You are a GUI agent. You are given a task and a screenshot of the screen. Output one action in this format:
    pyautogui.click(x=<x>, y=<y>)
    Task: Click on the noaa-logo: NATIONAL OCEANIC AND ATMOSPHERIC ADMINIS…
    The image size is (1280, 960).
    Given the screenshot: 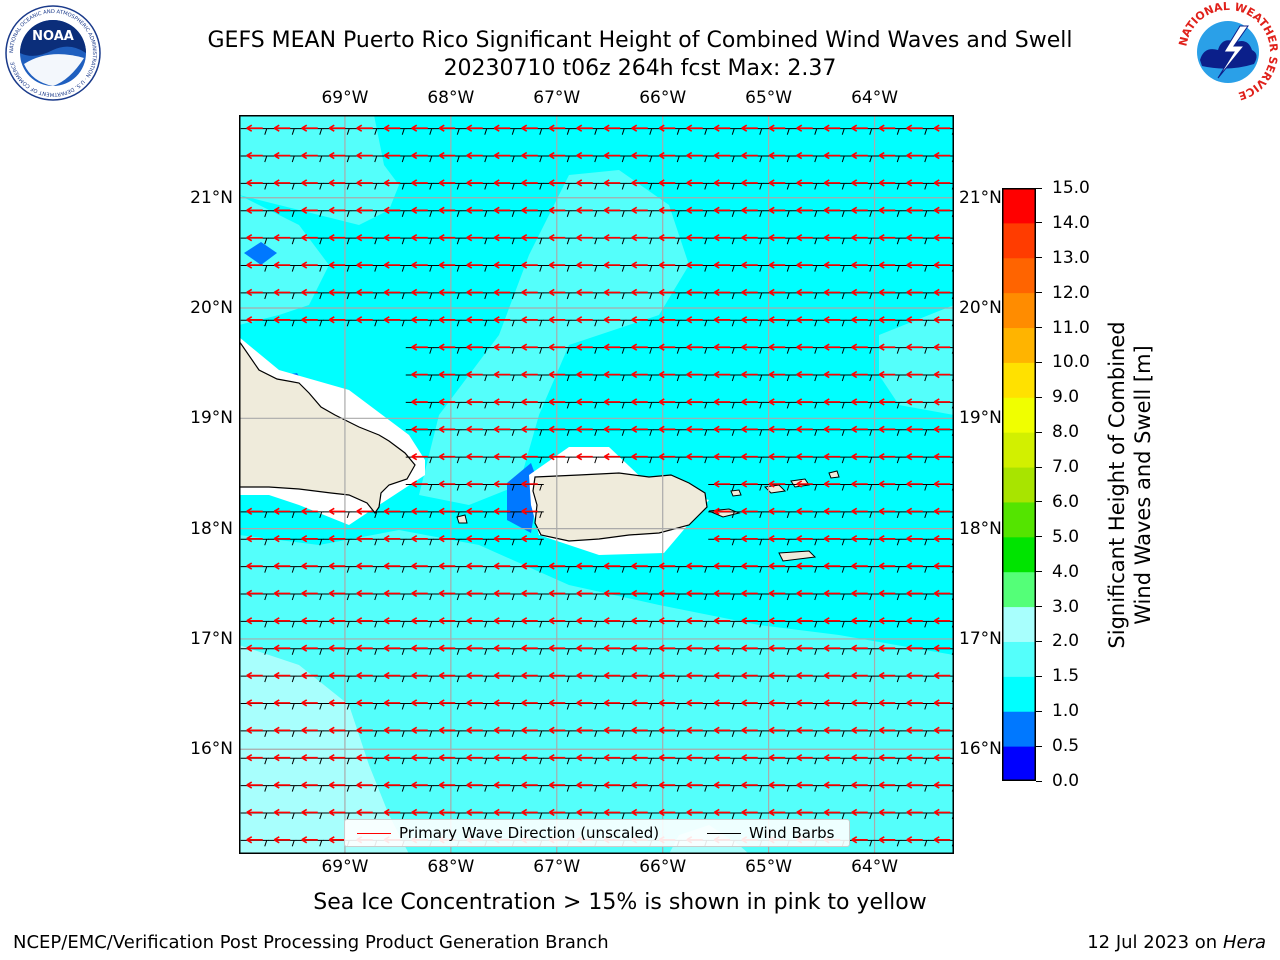 What is the action you would take?
    pyautogui.click(x=53, y=53)
    